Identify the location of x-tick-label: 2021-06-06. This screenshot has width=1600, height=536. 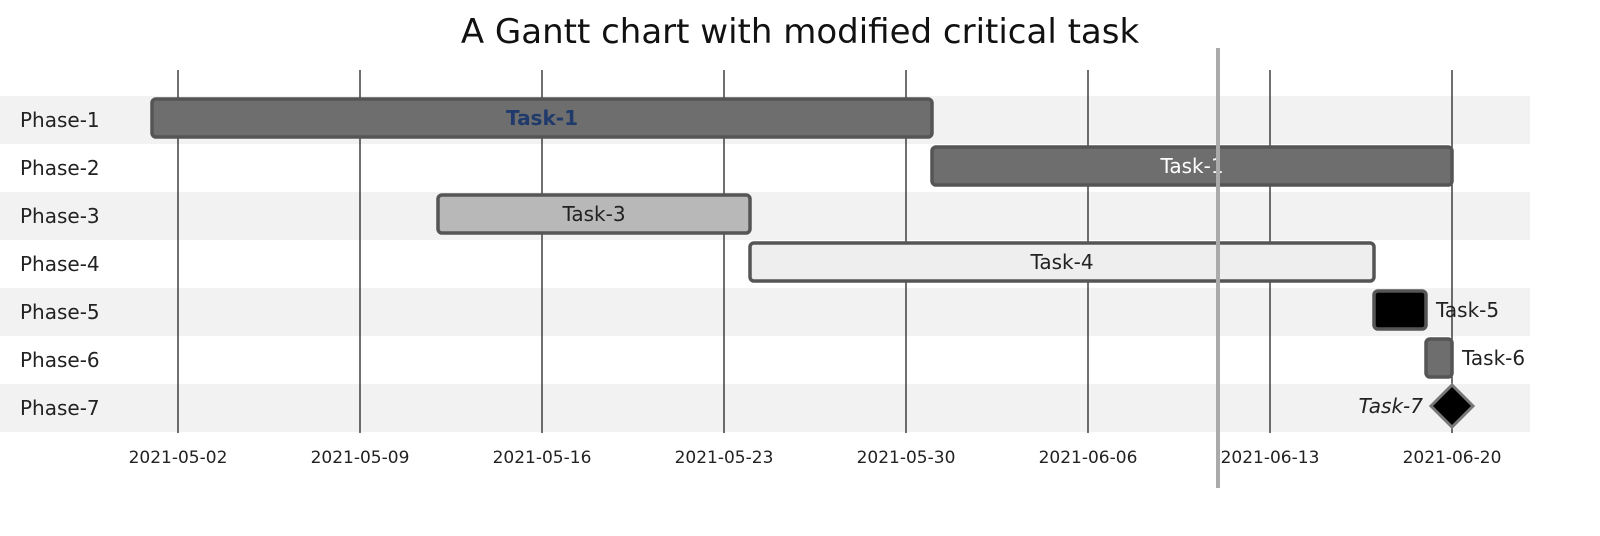
(1088, 458).